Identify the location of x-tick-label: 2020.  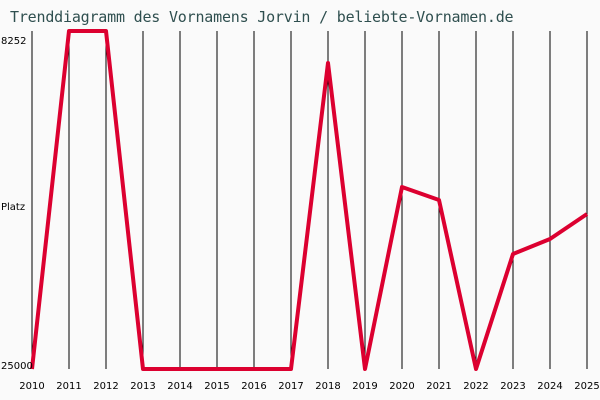
(402, 386).